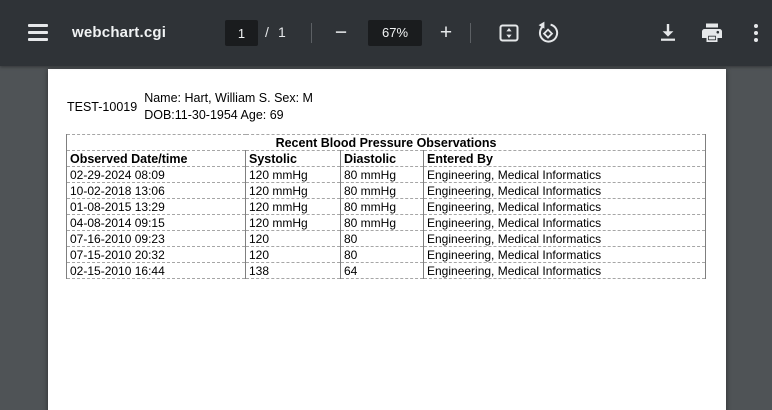 The height and width of the screenshot is (410, 772). I want to click on table-cell: 02-29-2024 08:09, so click(156, 174).